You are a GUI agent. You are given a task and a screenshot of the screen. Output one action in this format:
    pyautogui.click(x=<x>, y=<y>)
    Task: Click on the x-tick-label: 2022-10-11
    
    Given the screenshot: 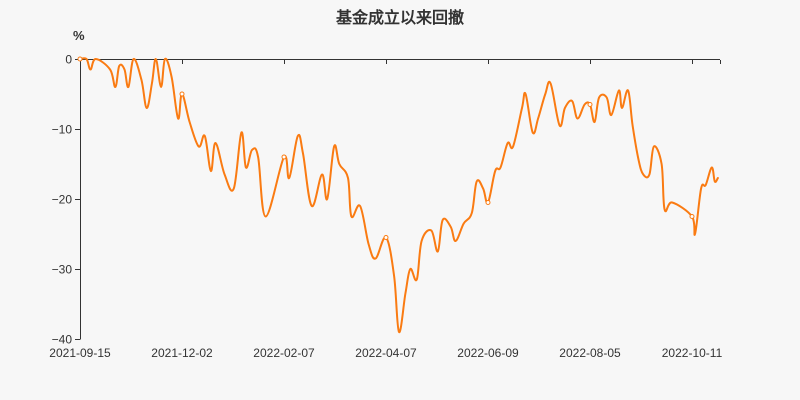 What is the action you would take?
    pyautogui.click(x=692, y=353)
    